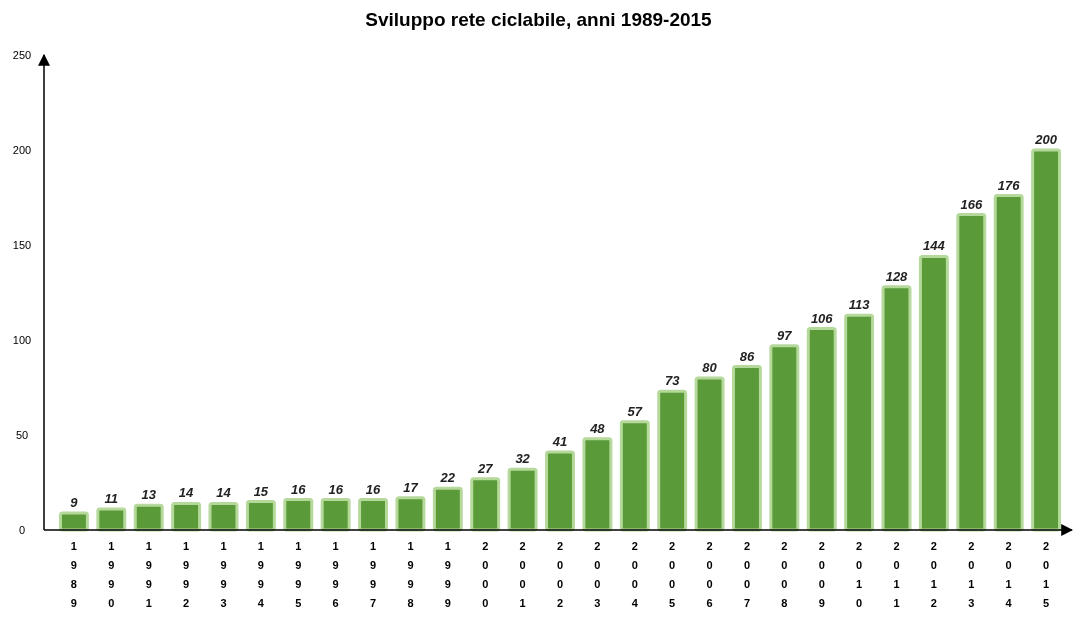 The height and width of the screenshot is (618, 1077). Describe the element at coordinates (22, 150) in the screenshot. I see `y-tick-label: 200` at that location.